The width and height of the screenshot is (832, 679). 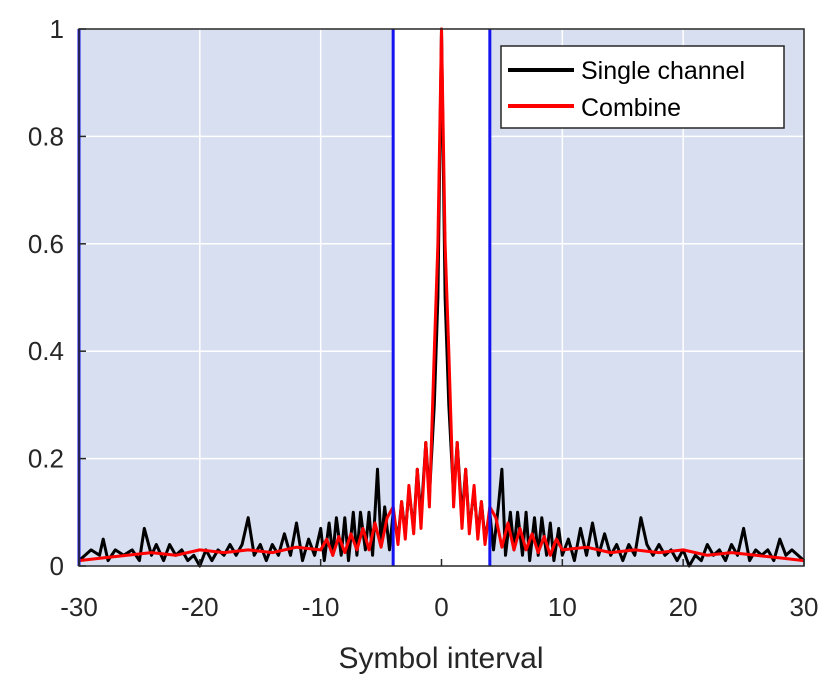 What do you see at coordinates (79, 607) in the screenshot?
I see `x-tick-label: -30` at bounding box center [79, 607].